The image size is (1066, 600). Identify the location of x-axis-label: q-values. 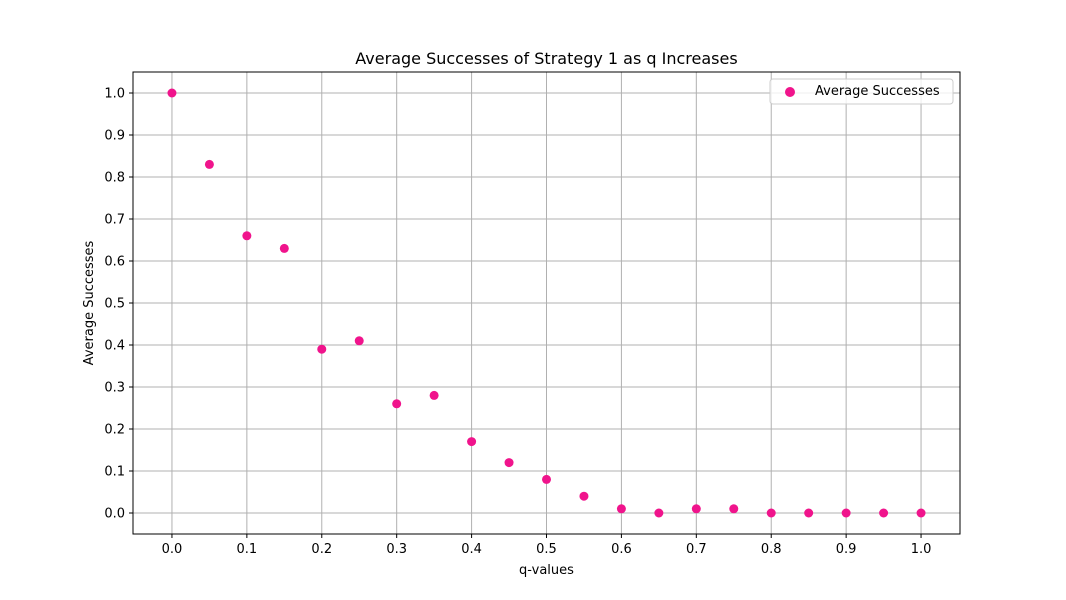
(546, 570).